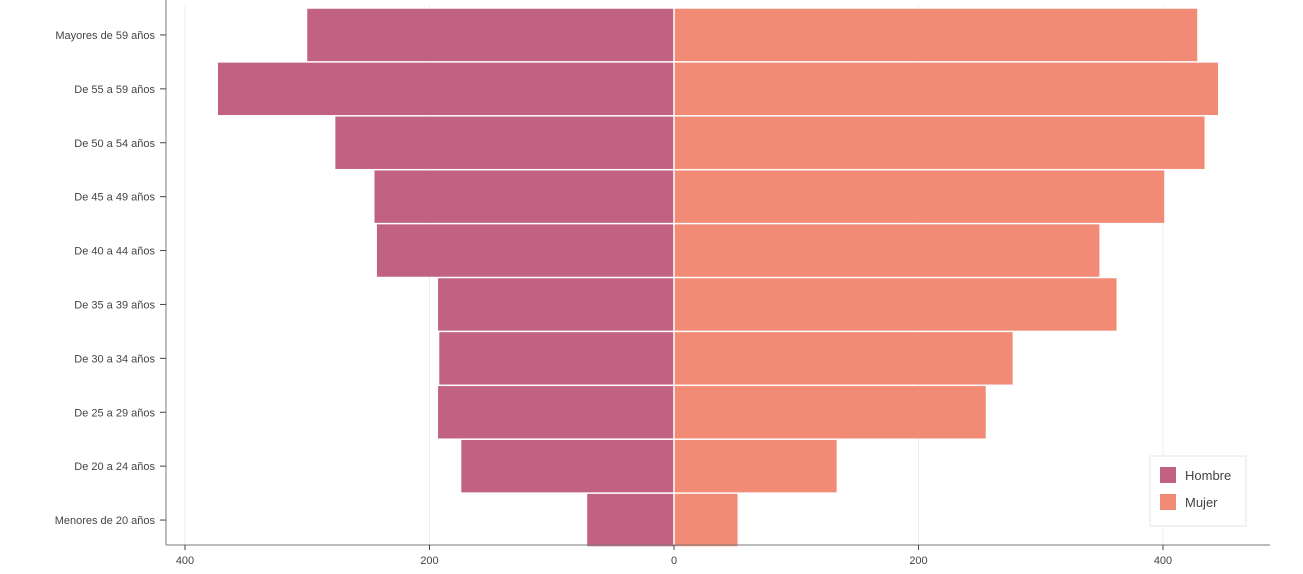  What do you see at coordinates (1168, 502) in the screenshot?
I see `legend-swatch-mujer` at bounding box center [1168, 502].